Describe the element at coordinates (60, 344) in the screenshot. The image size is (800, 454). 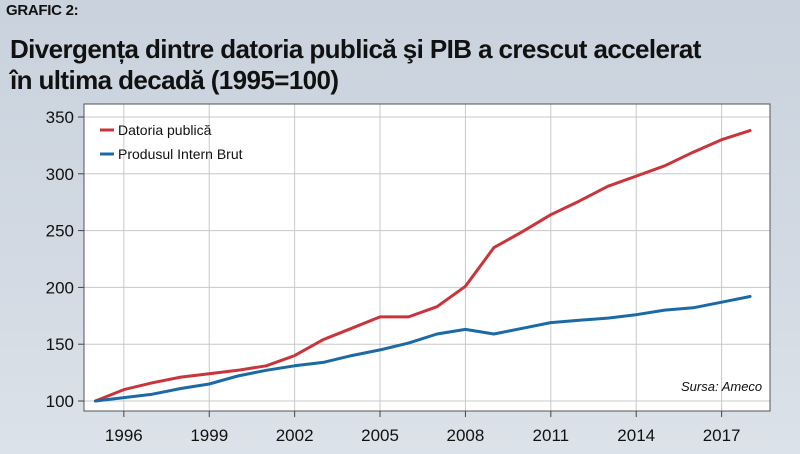
I see `y-tick-label: 150` at that location.